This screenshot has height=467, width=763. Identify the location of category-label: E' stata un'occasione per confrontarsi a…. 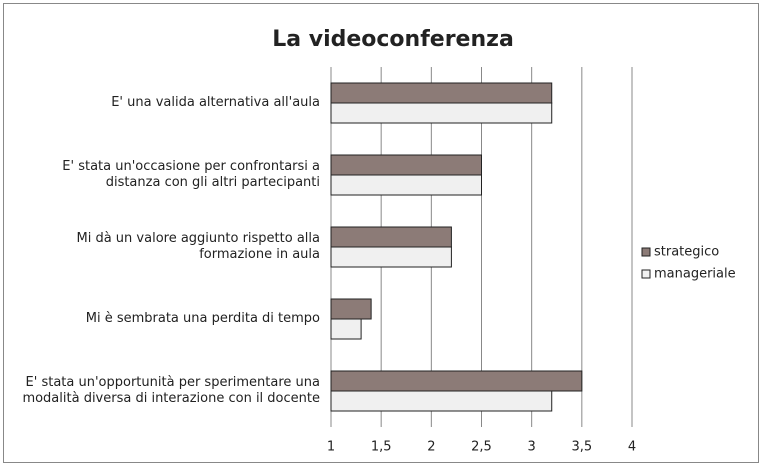
(191, 174).